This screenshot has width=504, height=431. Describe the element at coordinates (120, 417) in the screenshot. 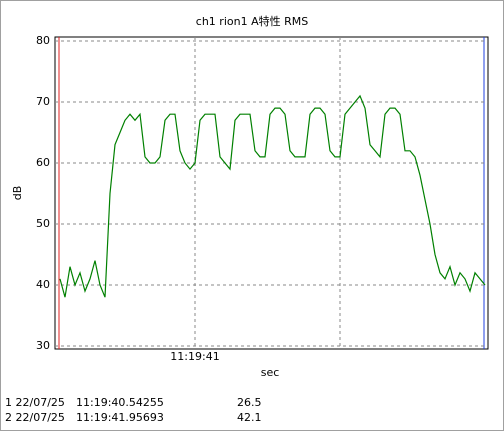

I see `cursor-time: 11:19:41.95693` at that location.